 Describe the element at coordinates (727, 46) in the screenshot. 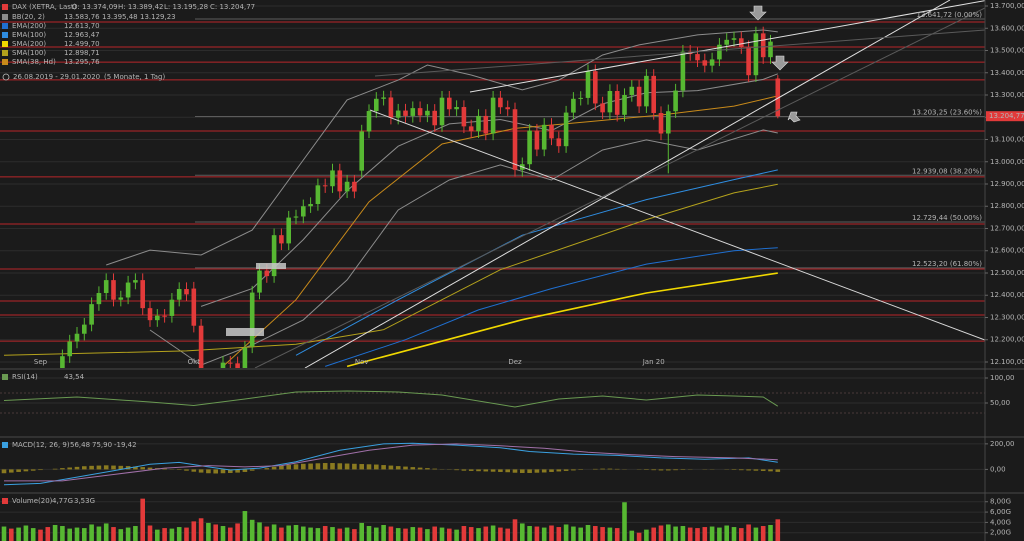

I see `trend-line` at that location.